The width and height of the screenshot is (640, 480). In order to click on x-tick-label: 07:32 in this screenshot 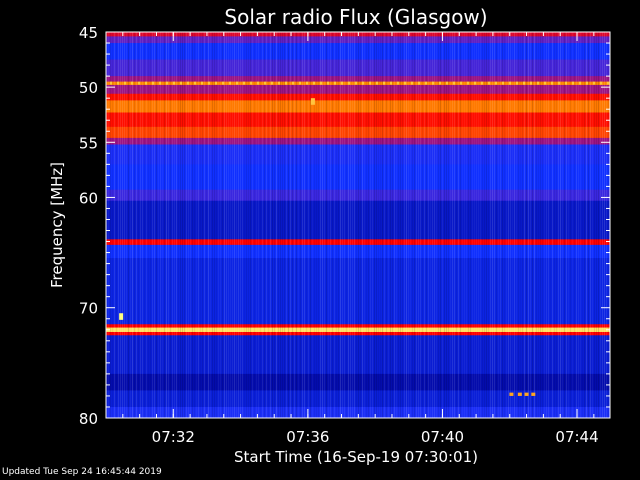, I will do `click(173, 437)`.